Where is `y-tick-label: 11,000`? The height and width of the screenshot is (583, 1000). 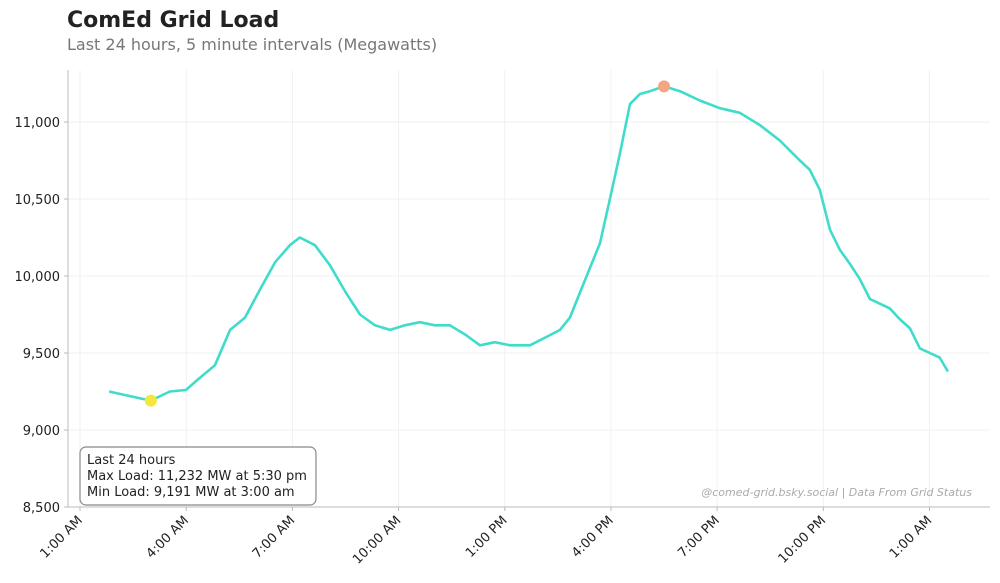
y-tick-label: 11,000 is located at coordinates (38, 123).